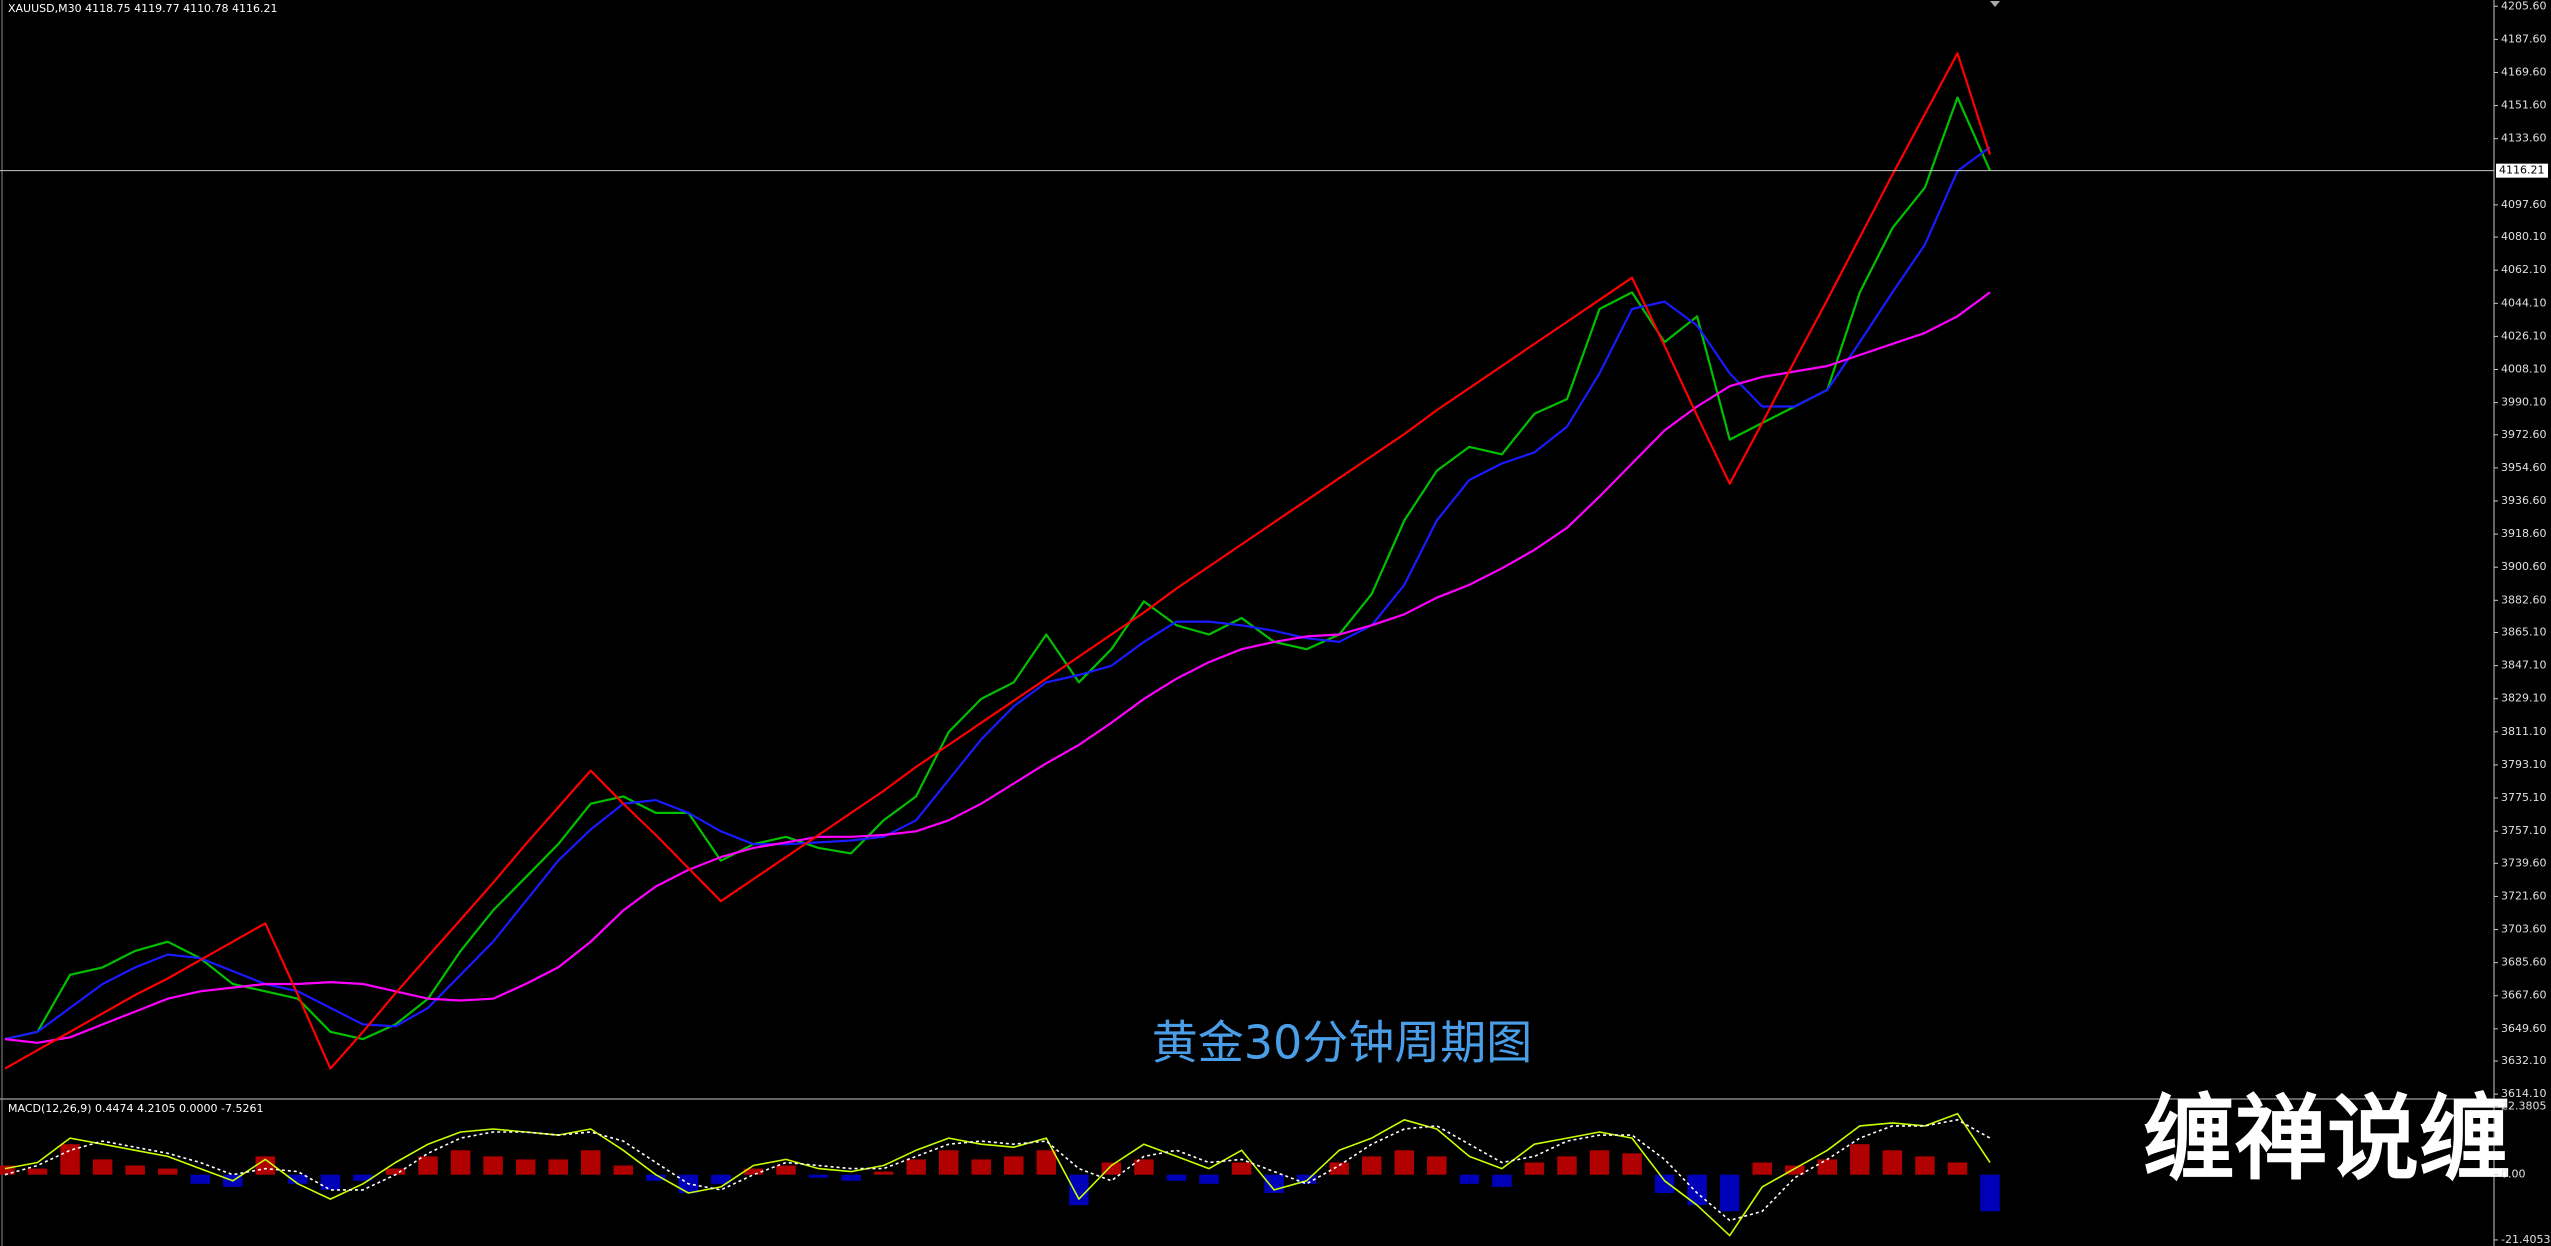  What do you see at coordinates (2524, 434) in the screenshot?
I see `y-tick-label: 3972.60` at bounding box center [2524, 434].